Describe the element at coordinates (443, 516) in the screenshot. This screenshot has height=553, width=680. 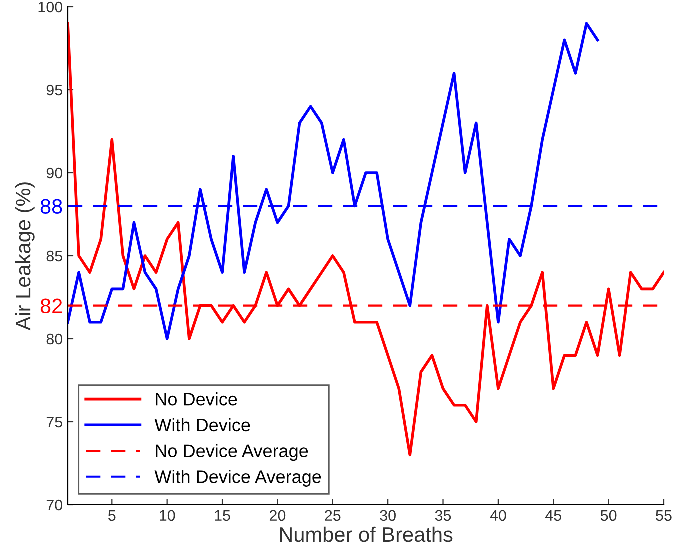
I see `x-tick-label: 35` at that location.